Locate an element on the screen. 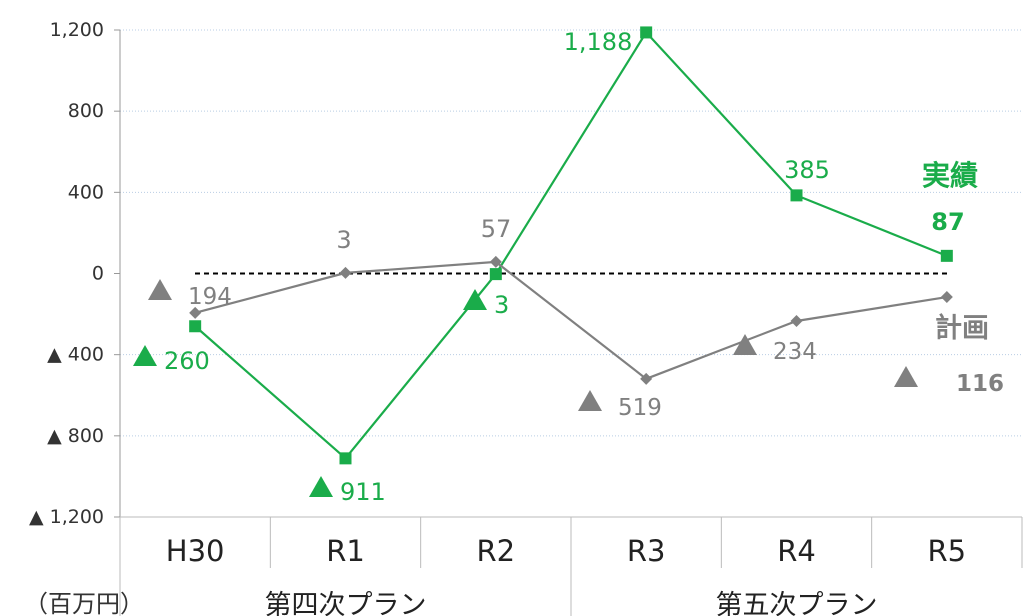 The height and width of the screenshot is (616, 1026). category-label: R2 is located at coordinates (496, 551).